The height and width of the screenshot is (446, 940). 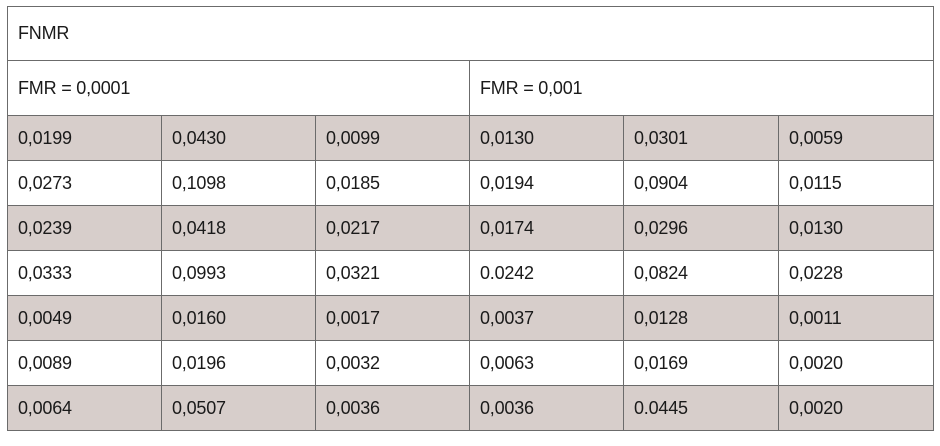 I want to click on table-cell: 0.0242, so click(x=546, y=273).